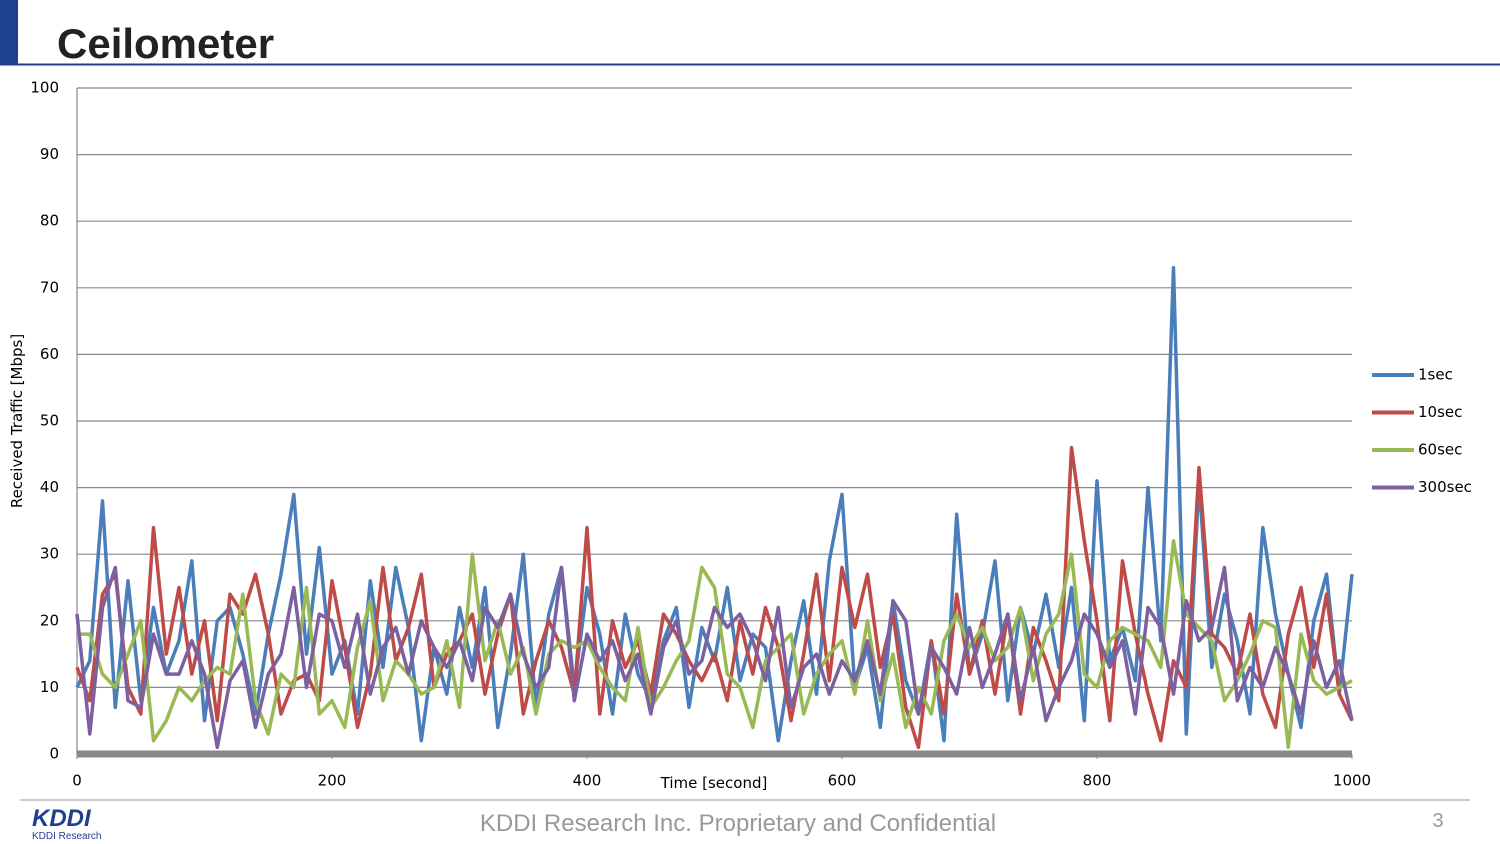 The image size is (1500, 844). I want to click on y-tick-label: 90, so click(49, 154).